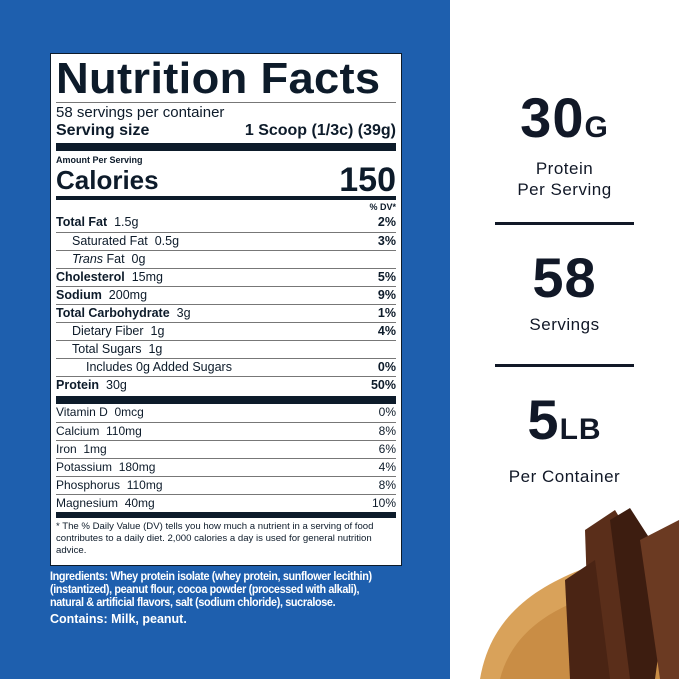  What do you see at coordinates (226, 503) in the screenshot?
I see `vitamin-row: Magnesium 40mg 10%` at bounding box center [226, 503].